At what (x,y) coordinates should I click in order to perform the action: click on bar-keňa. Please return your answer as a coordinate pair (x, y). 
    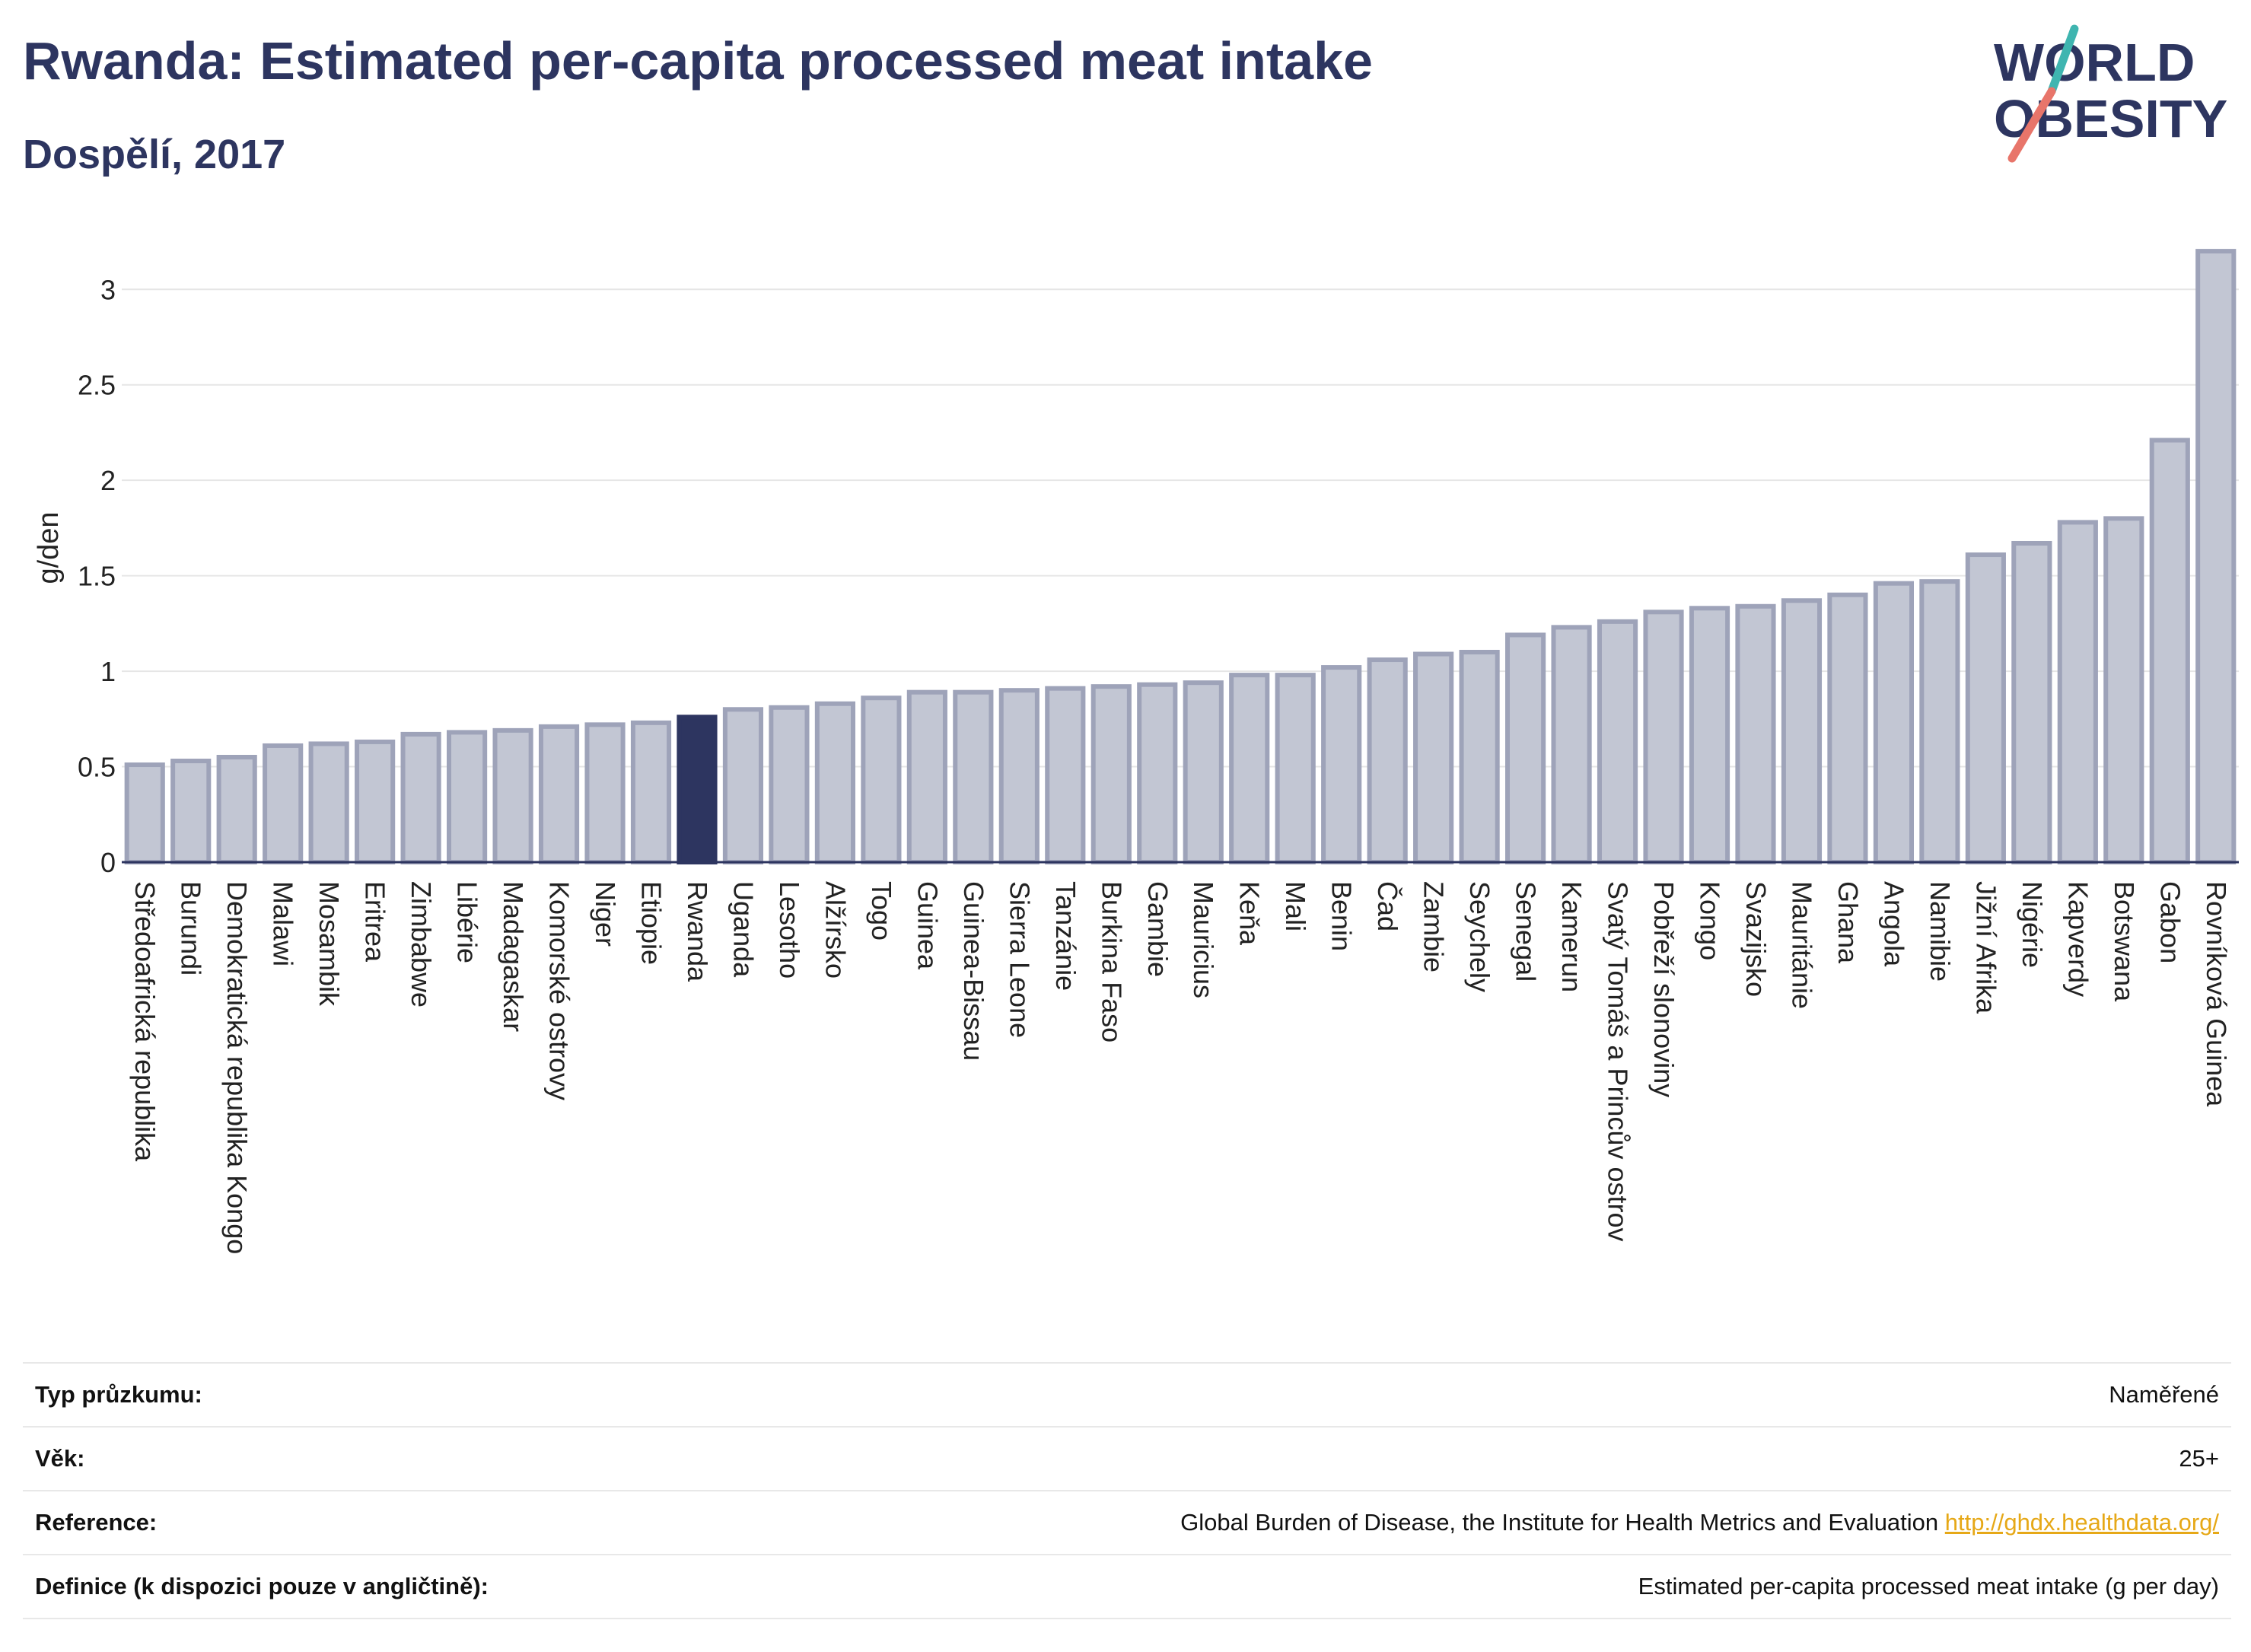
    Looking at the image, I should click on (1249, 768).